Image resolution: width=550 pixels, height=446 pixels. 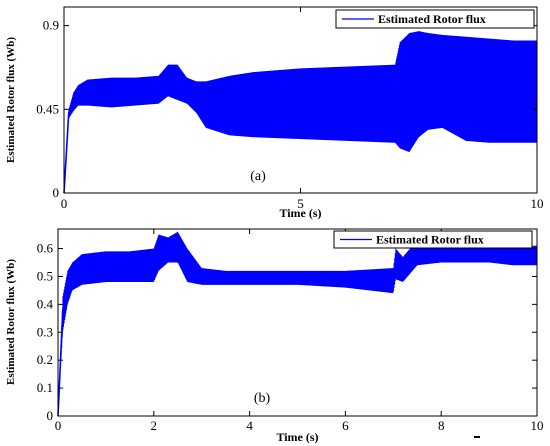 I want to click on y-tick-label: 0.4, so click(x=45, y=303).